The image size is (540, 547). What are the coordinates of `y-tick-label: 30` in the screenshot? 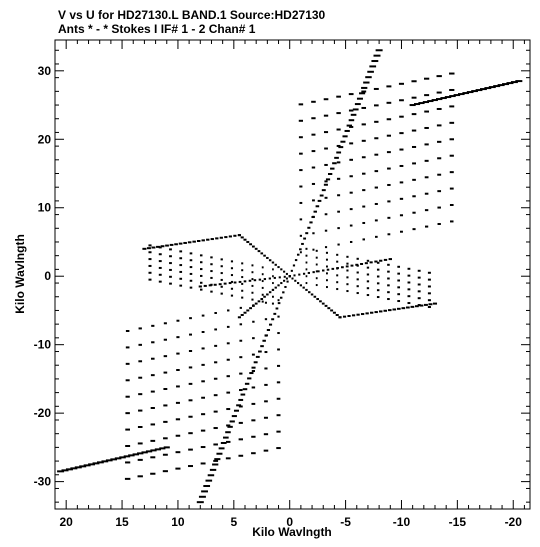 It's located at (45, 71).